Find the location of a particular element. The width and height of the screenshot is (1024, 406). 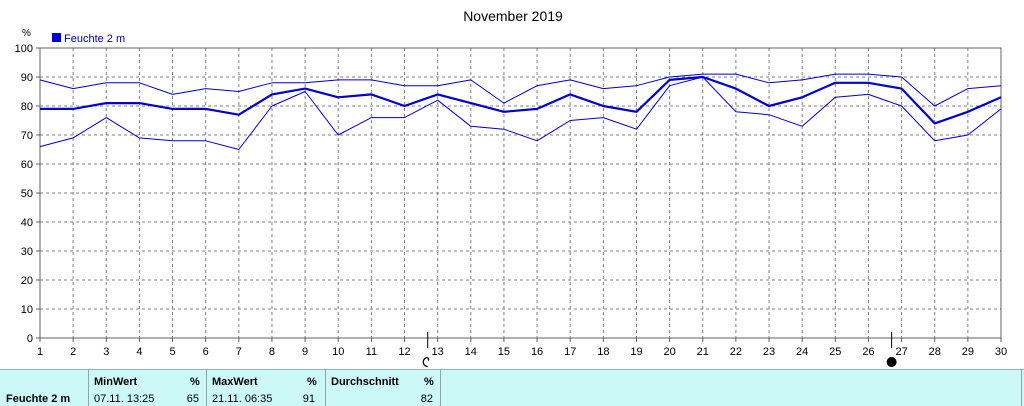

max-value: 91 is located at coordinates (308, 399).